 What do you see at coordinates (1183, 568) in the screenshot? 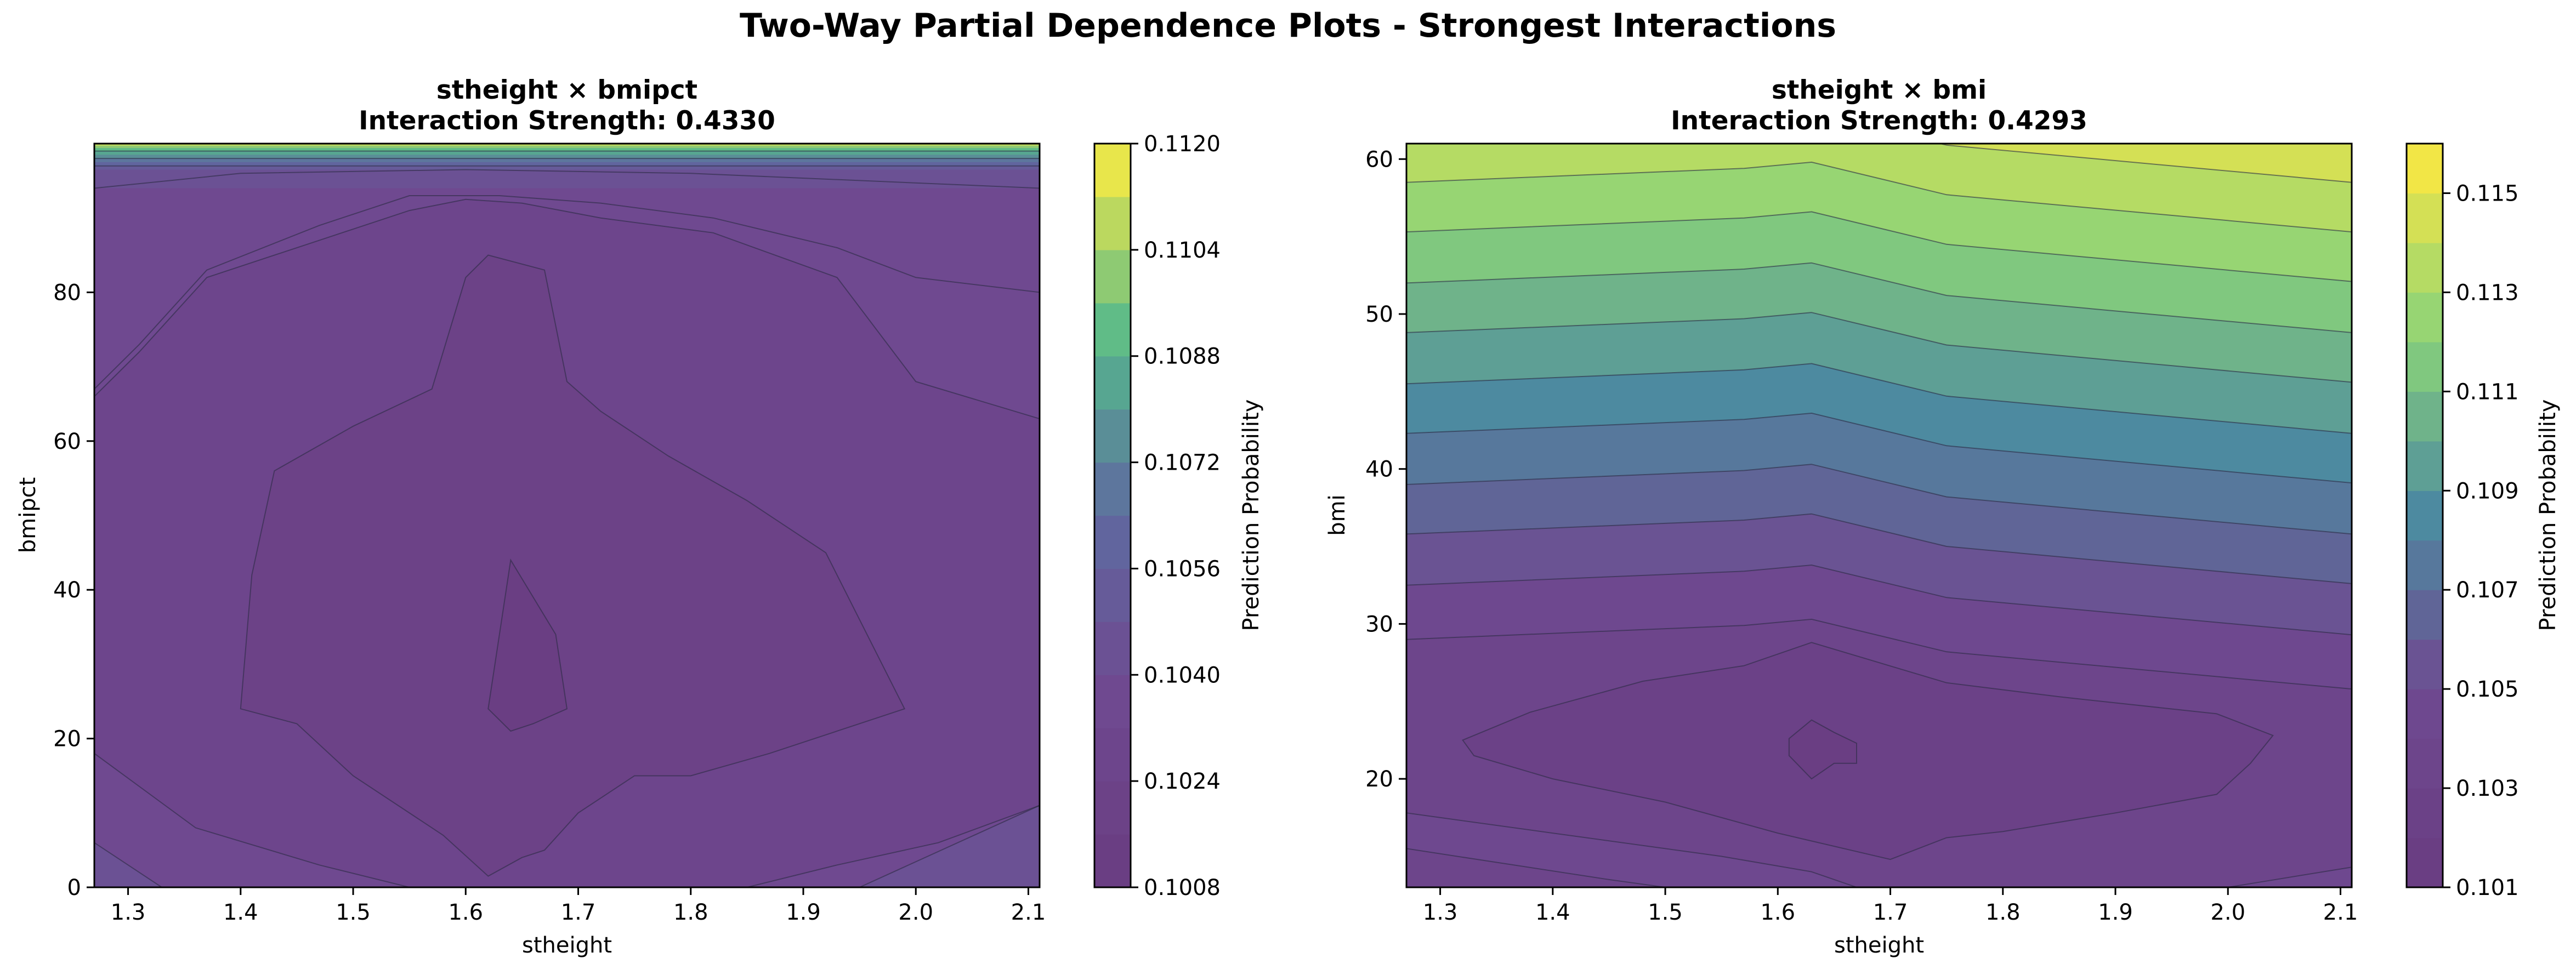
I see `colorbar-tick-label: 0.1056` at bounding box center [1183, 568].